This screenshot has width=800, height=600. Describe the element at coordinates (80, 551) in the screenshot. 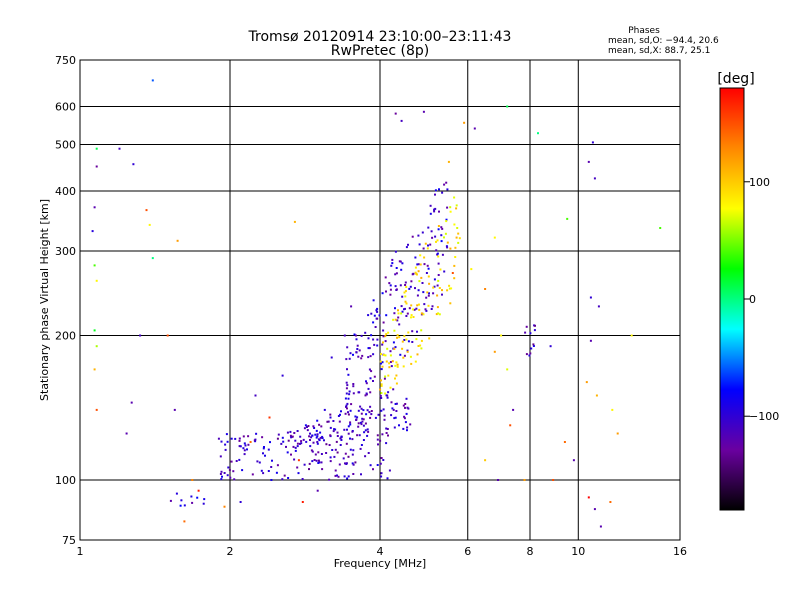

I see `x-tick-label: 1` at that location.